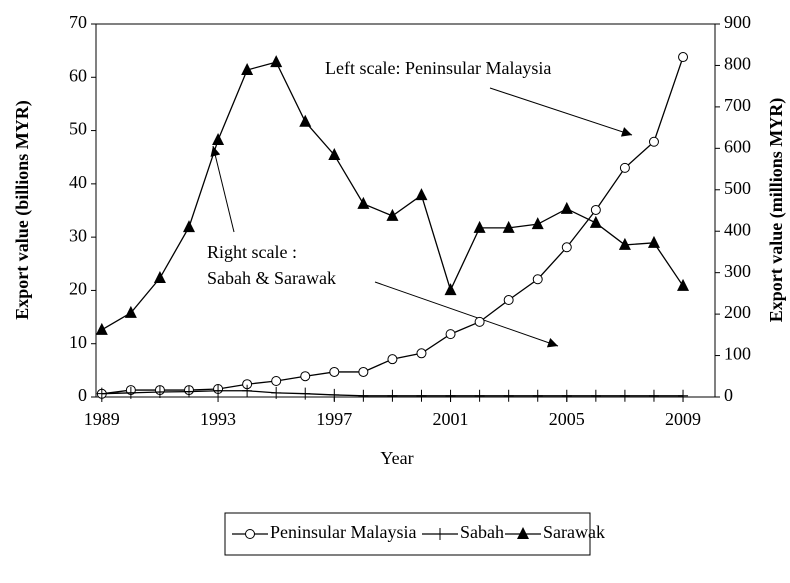 This screenshot has height=583, width=790. What do you see at coordinates (218, 419) in the screenshot?
I see `x-tick-label: 1993` at bounding box center [218, 419].